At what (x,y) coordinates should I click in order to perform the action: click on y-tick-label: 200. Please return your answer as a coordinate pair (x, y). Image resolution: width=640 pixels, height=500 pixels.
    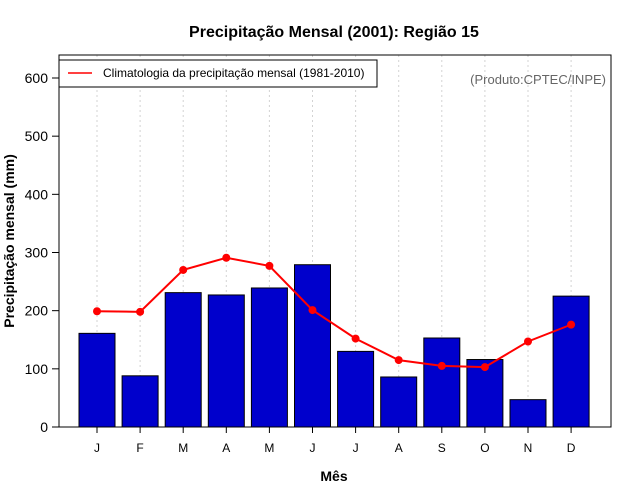
    Looking at the image, I should click on (37, 311).